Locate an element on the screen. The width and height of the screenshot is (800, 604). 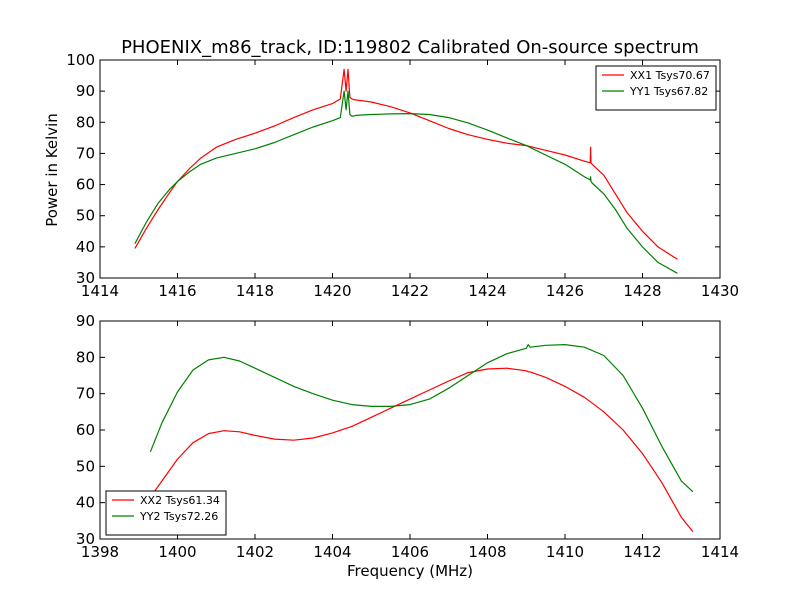
x-tick-label: 1400 is located at coordinates (177, 552).